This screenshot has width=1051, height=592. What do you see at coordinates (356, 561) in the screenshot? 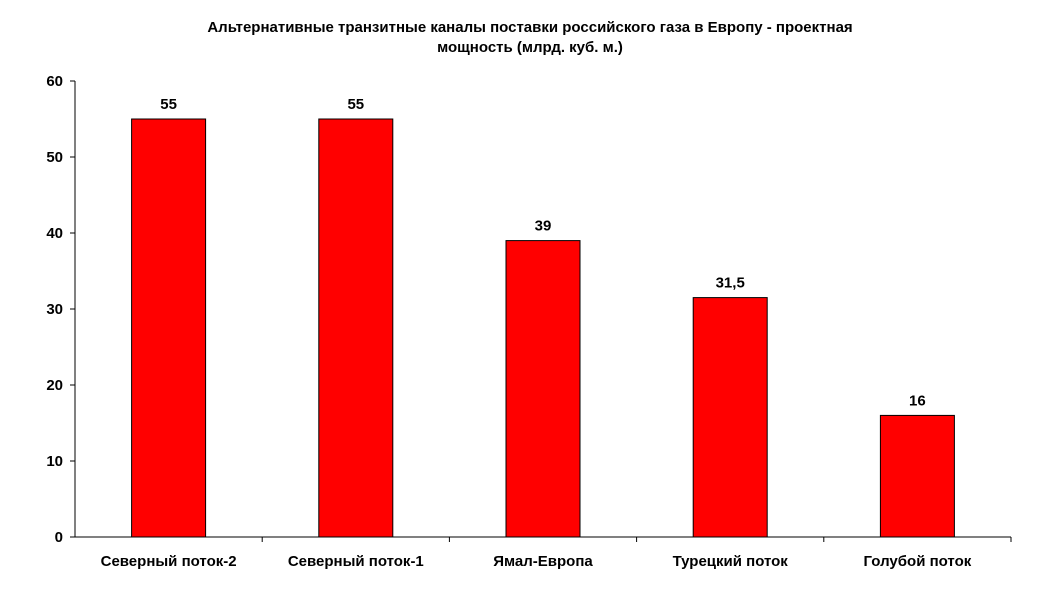
I see `x-tick-label: Северный поток-1` at bounding box center [356, 561].